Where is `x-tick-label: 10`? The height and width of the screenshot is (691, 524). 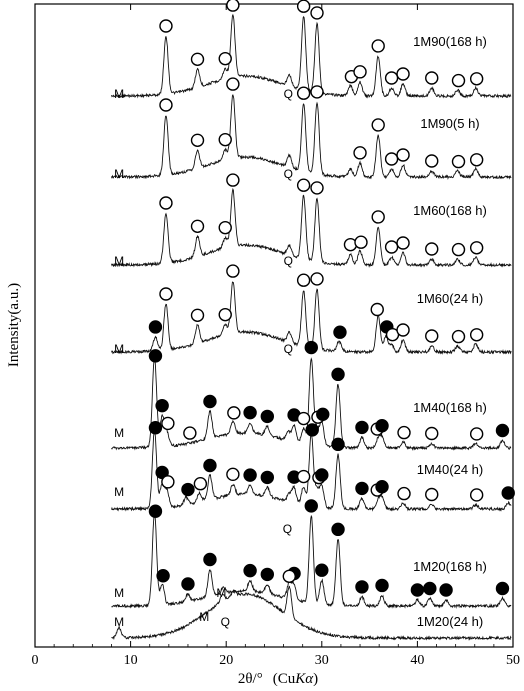
x-tick-label: 10 is located at coordinates (131, 660).